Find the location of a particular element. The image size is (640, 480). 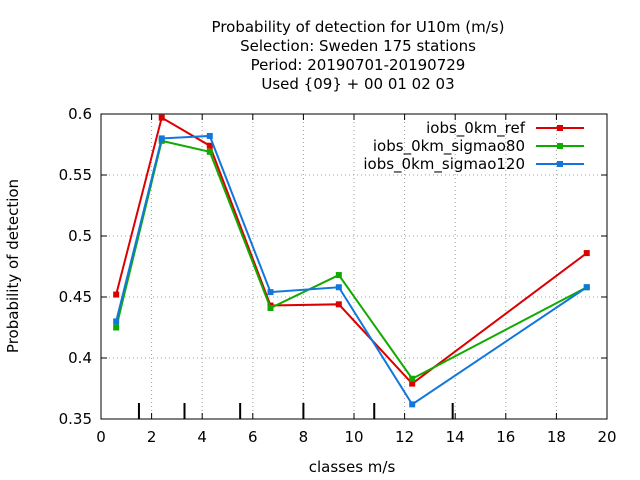

y-tick-label: 0.5 is located at coordinates (80, 236).